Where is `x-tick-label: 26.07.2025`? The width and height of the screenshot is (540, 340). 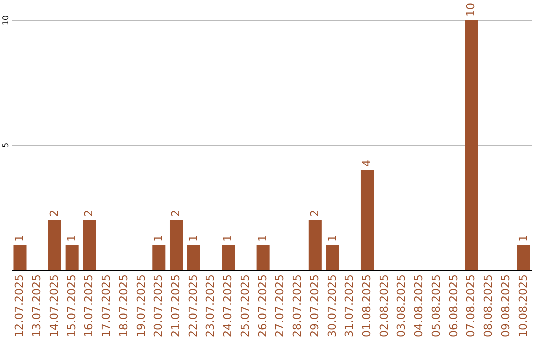 x-tick-label: 26.07.2025 is located at coordinates (263, 306).